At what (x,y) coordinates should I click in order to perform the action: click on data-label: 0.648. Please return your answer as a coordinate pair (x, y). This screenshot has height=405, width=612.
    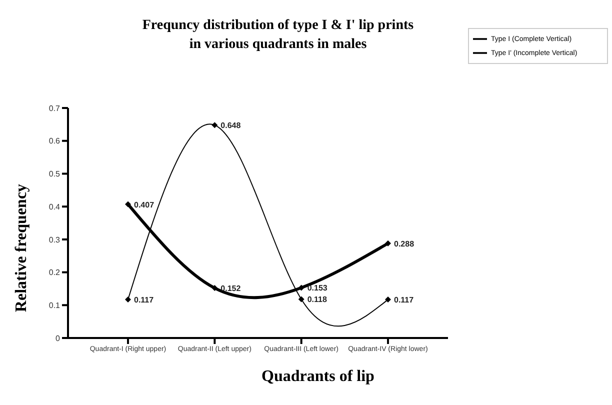
    Looking at the image, I should click on (231, 125).